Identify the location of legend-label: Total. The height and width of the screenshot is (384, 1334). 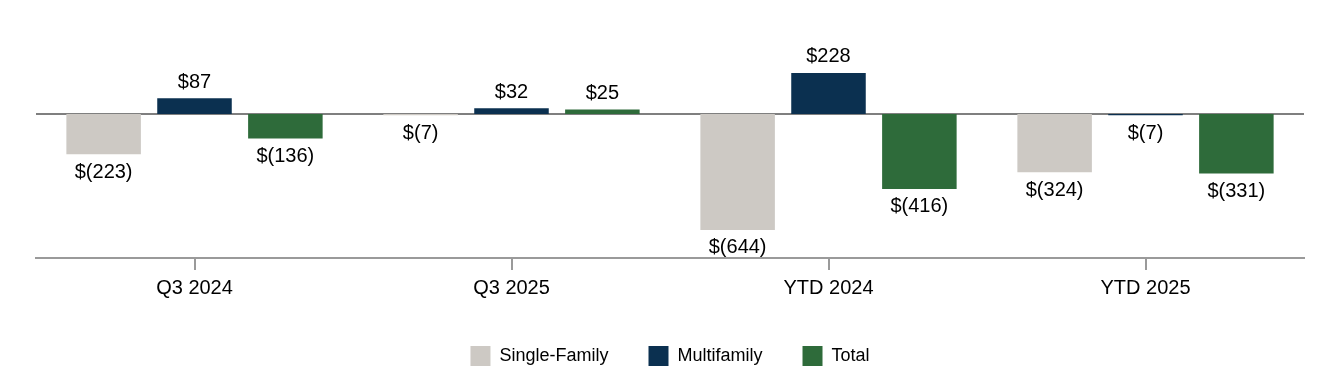
(850, 354).